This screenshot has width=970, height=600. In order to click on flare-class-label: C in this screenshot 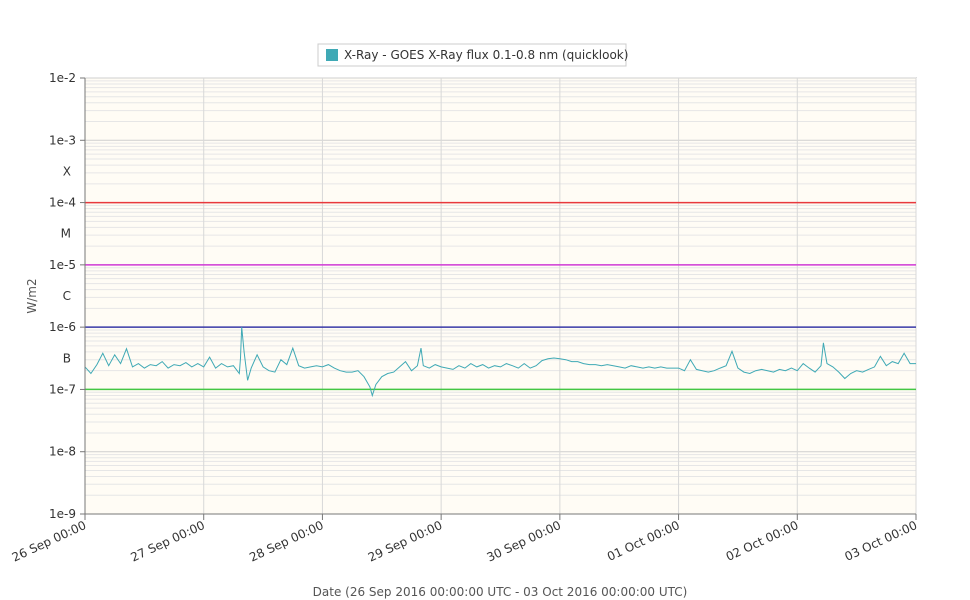, I will do `click(67, 296)`.